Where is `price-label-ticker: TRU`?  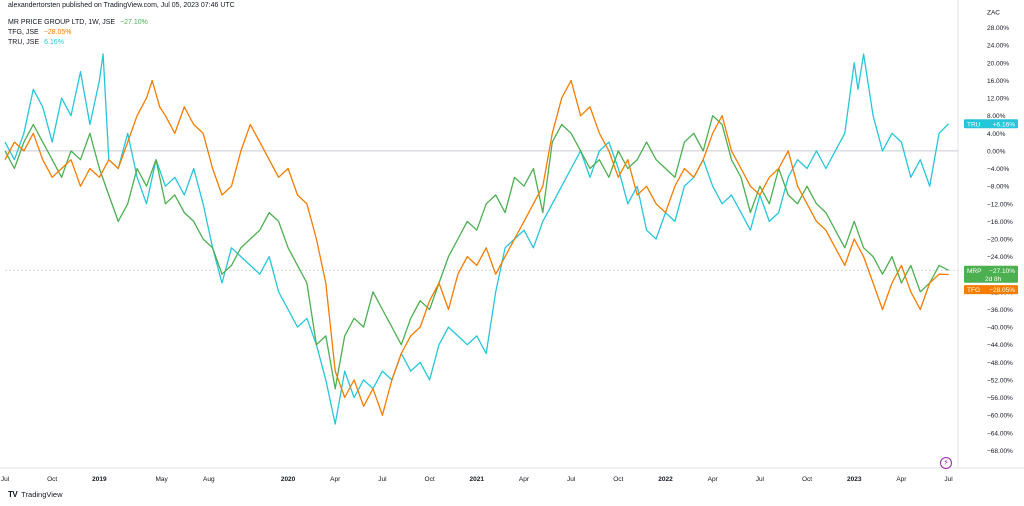
price-label-ticker: TRU is located at coordinates (974, 124).